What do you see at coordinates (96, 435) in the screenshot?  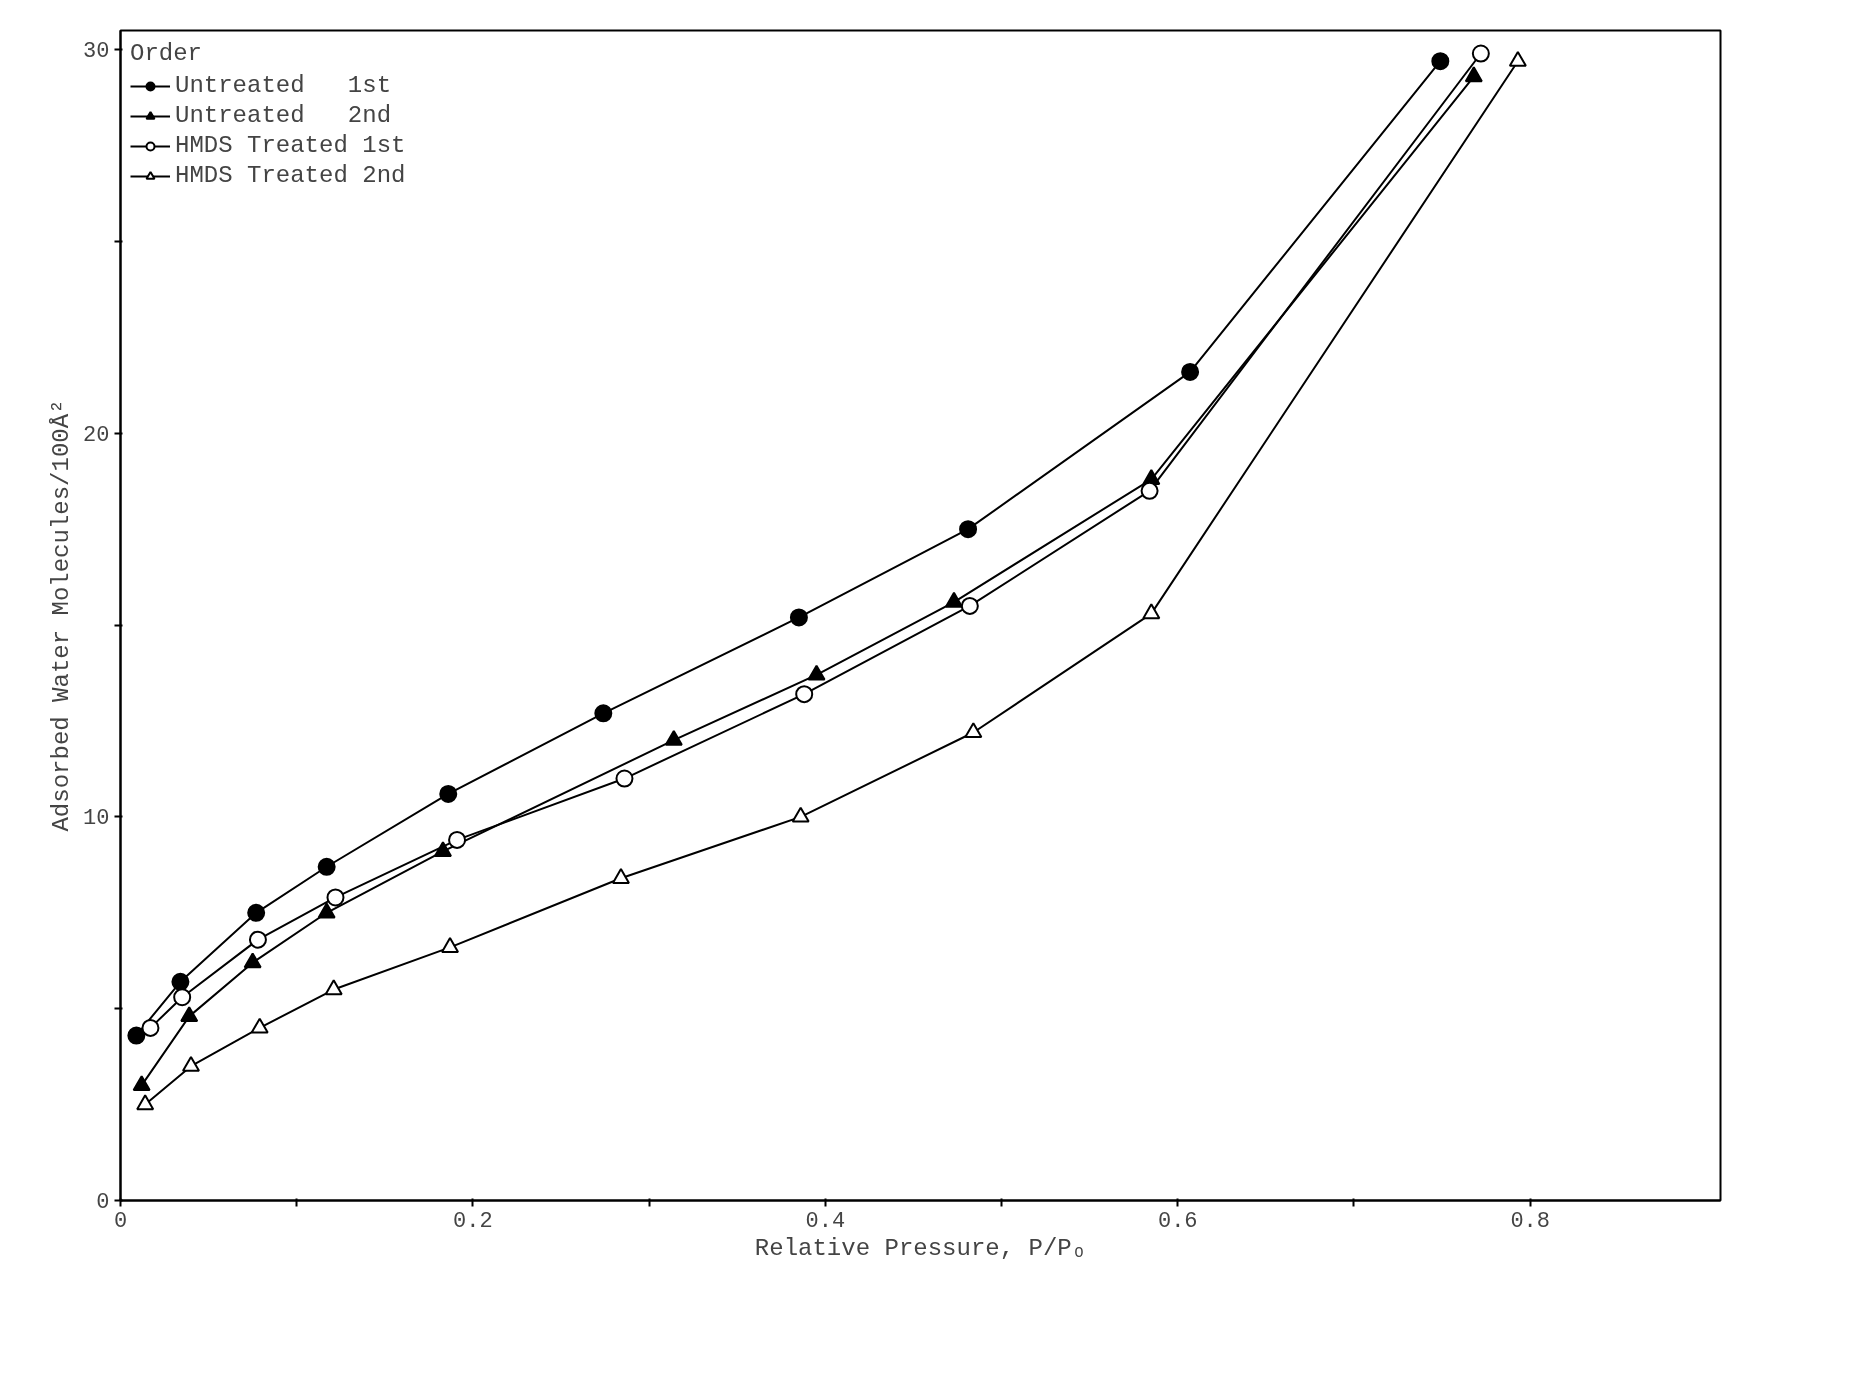 I see `y-tick-label: 20` at bounding box center [96, 435].